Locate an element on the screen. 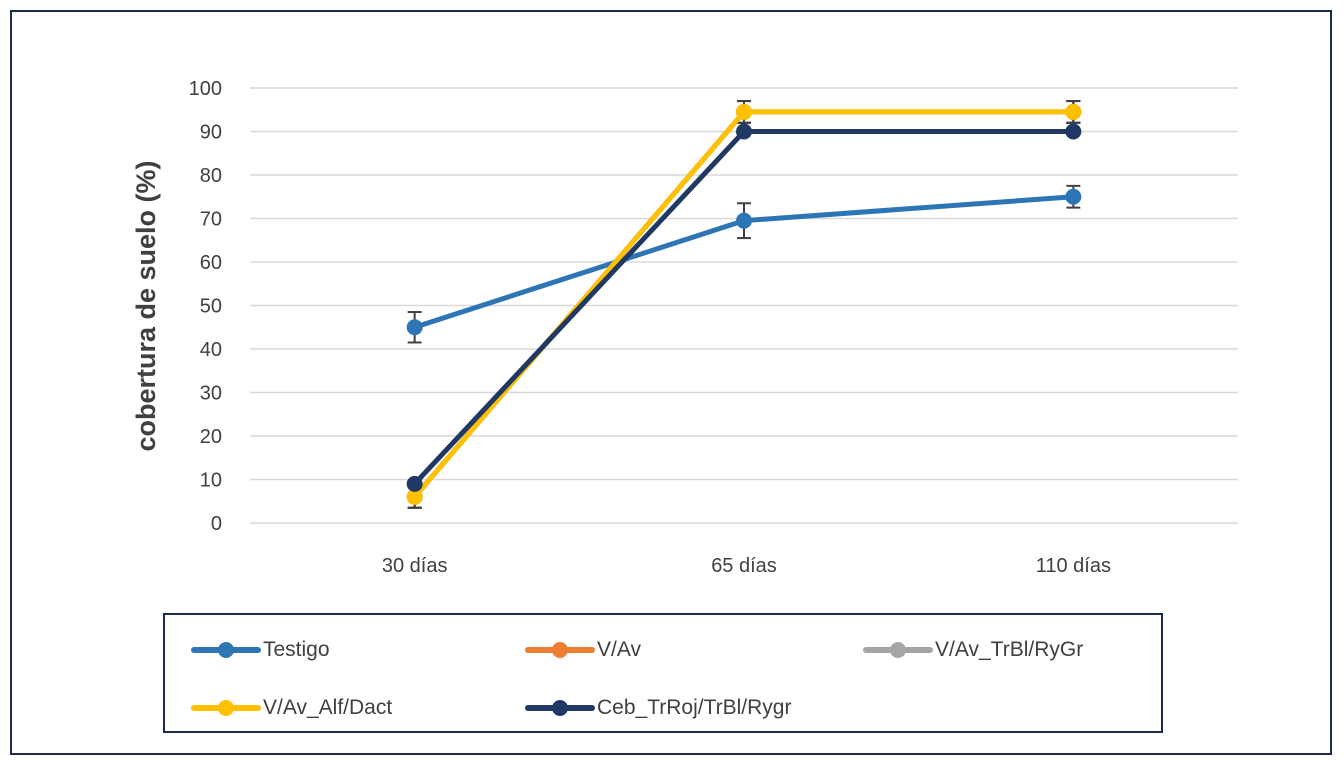 The width and height of the screenshot is (1344, 760). y-tick-label: 80 is located at coordinates (211, 176).